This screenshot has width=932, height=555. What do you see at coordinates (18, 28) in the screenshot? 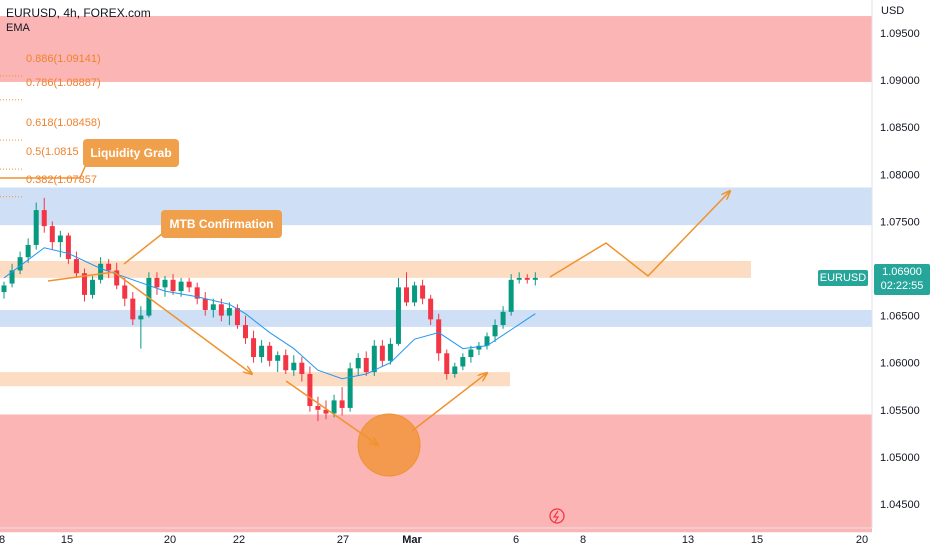
I see `indicator-label: EMA` at bounding box center [18, 28].